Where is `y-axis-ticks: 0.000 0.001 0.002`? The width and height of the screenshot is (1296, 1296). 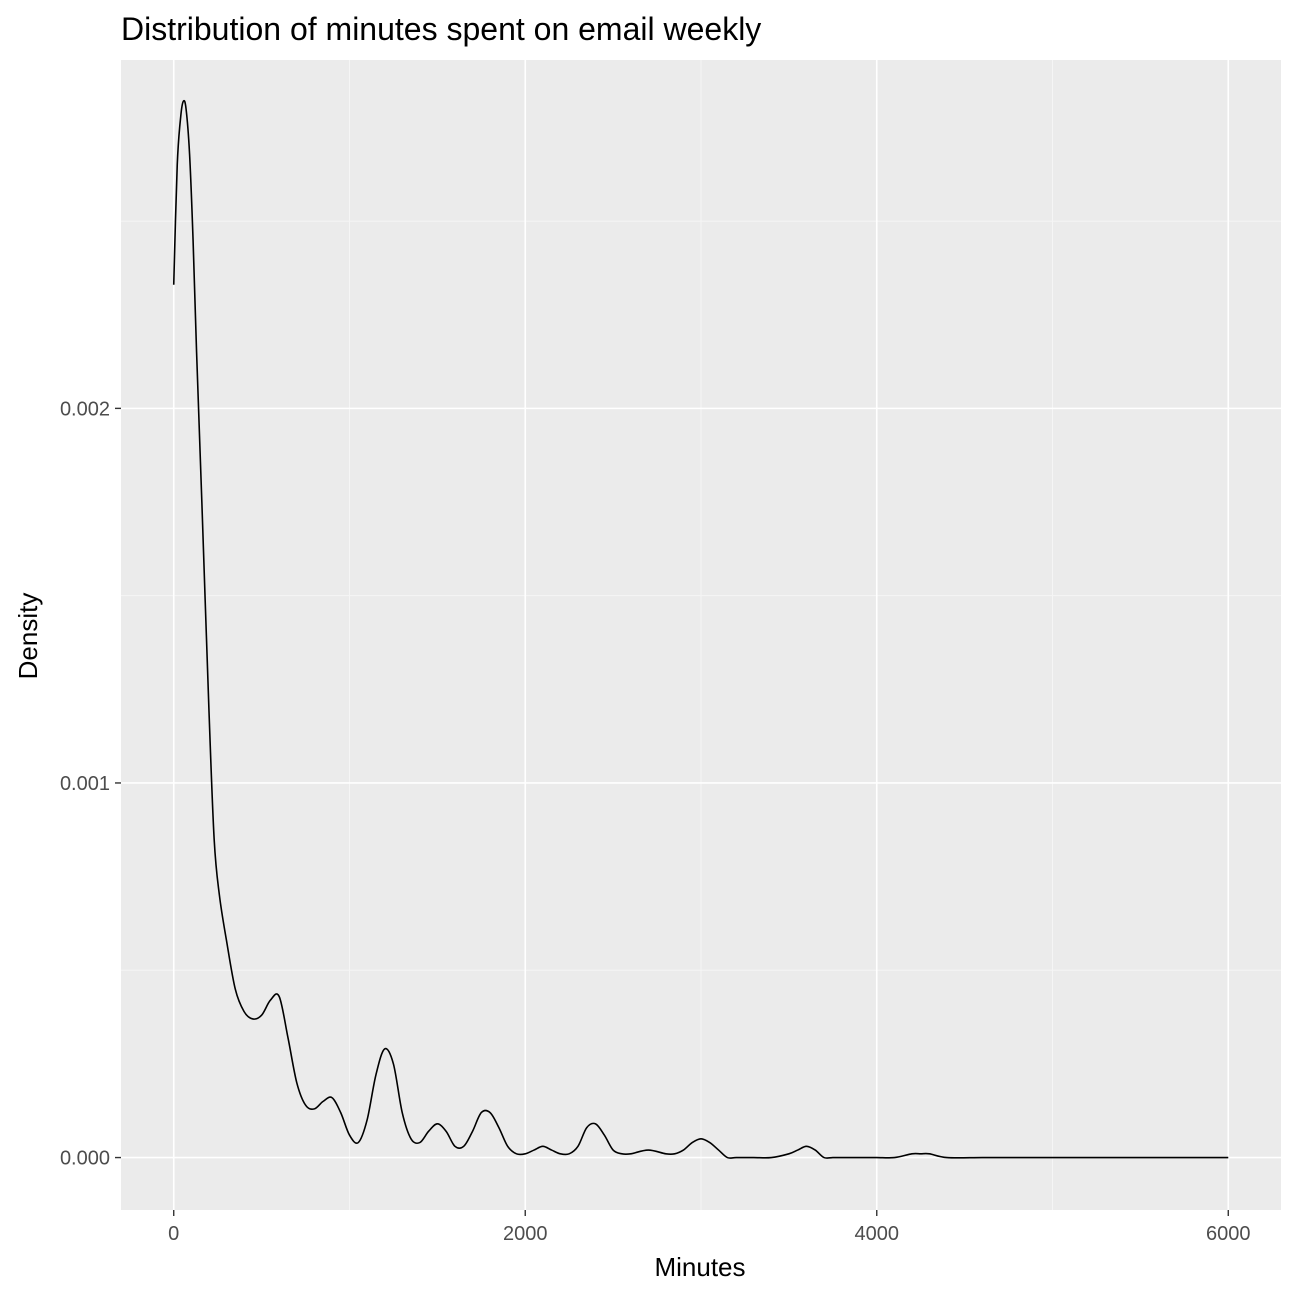 y-axis-ticks: 0.000 0.001 0.002 is located at coordinates (90, 784).